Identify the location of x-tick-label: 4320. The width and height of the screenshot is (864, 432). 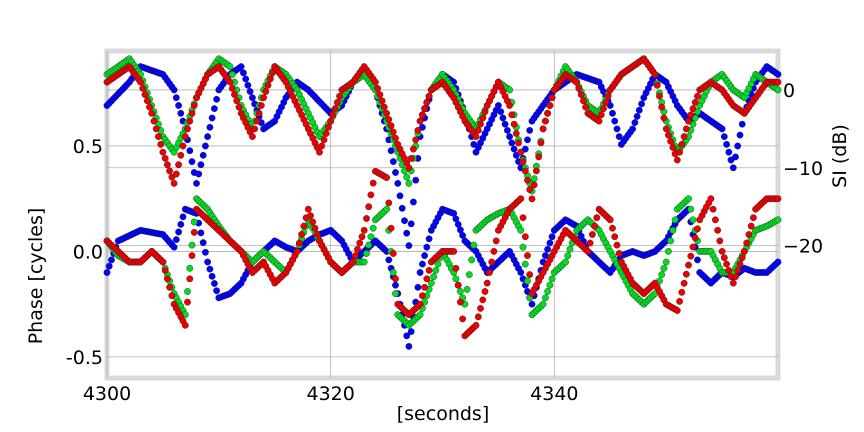
(330, 394).